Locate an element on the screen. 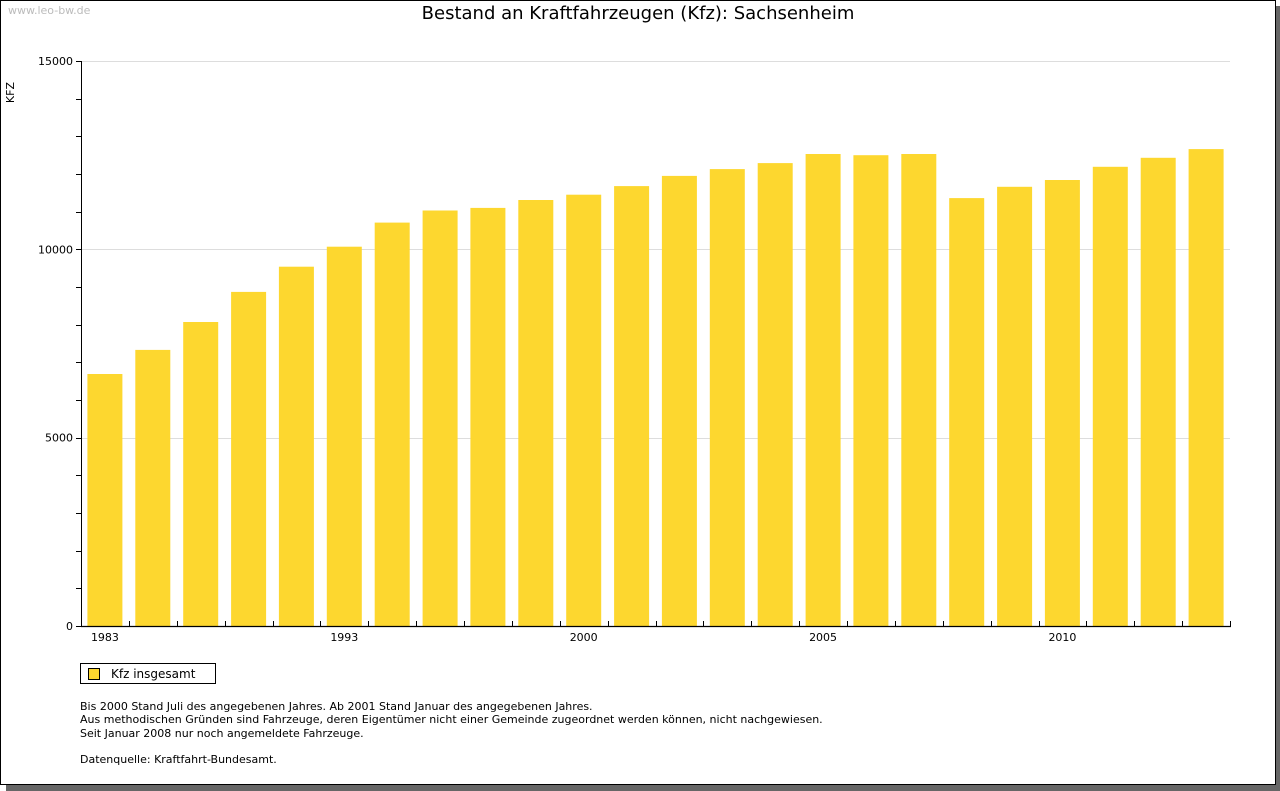 This screenshot has height=791, width=1280. y-tick-label: 15000 is located at coordinates (55, 61).